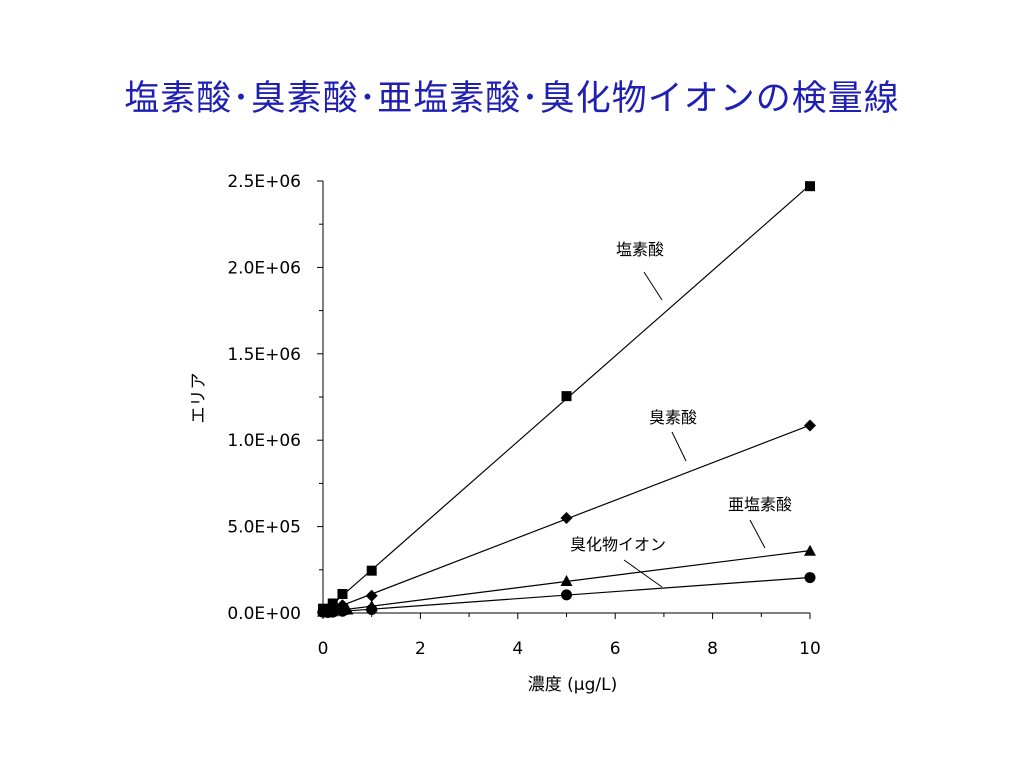 The image size is (1024, 768). What do you see at coordinates (673, 417) in the screenshot?
I see `series-label: 臭素酸` at bounding box center [673, 417].